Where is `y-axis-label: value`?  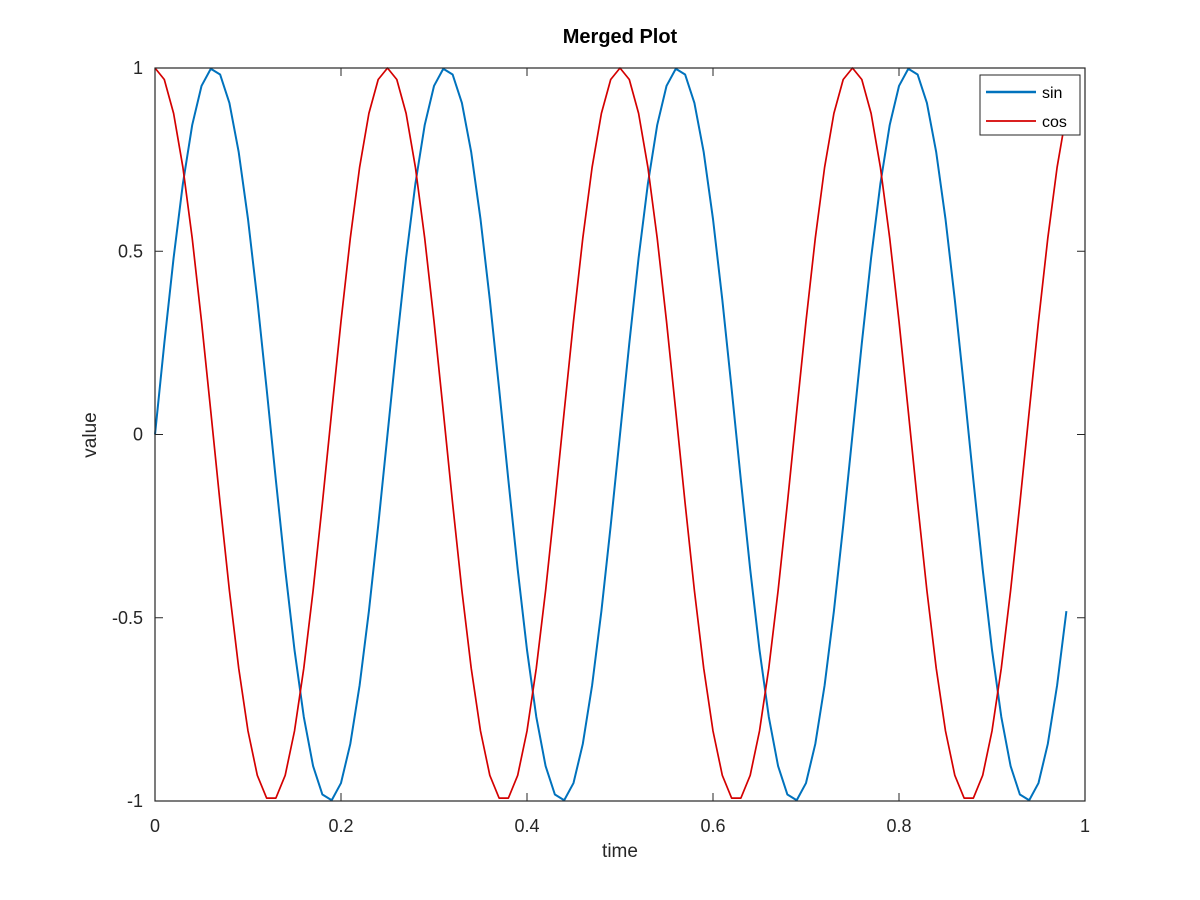 y-axis-label: value is located at coordinates (90, 434).